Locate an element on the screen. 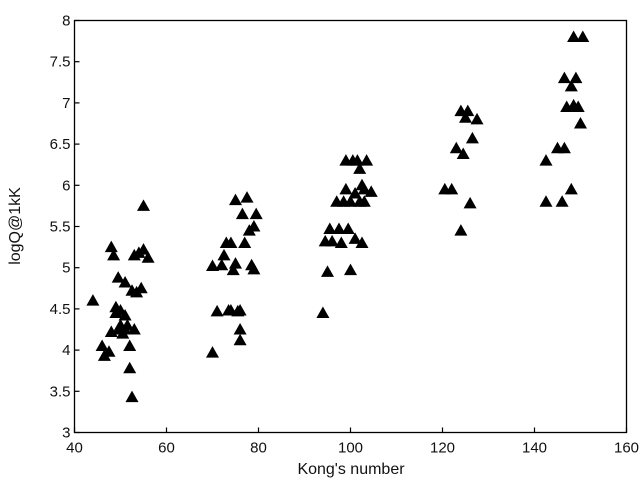 The image size is (642, 479). y-axis-title: logQ@1kK is located at coordinates (15, 226).